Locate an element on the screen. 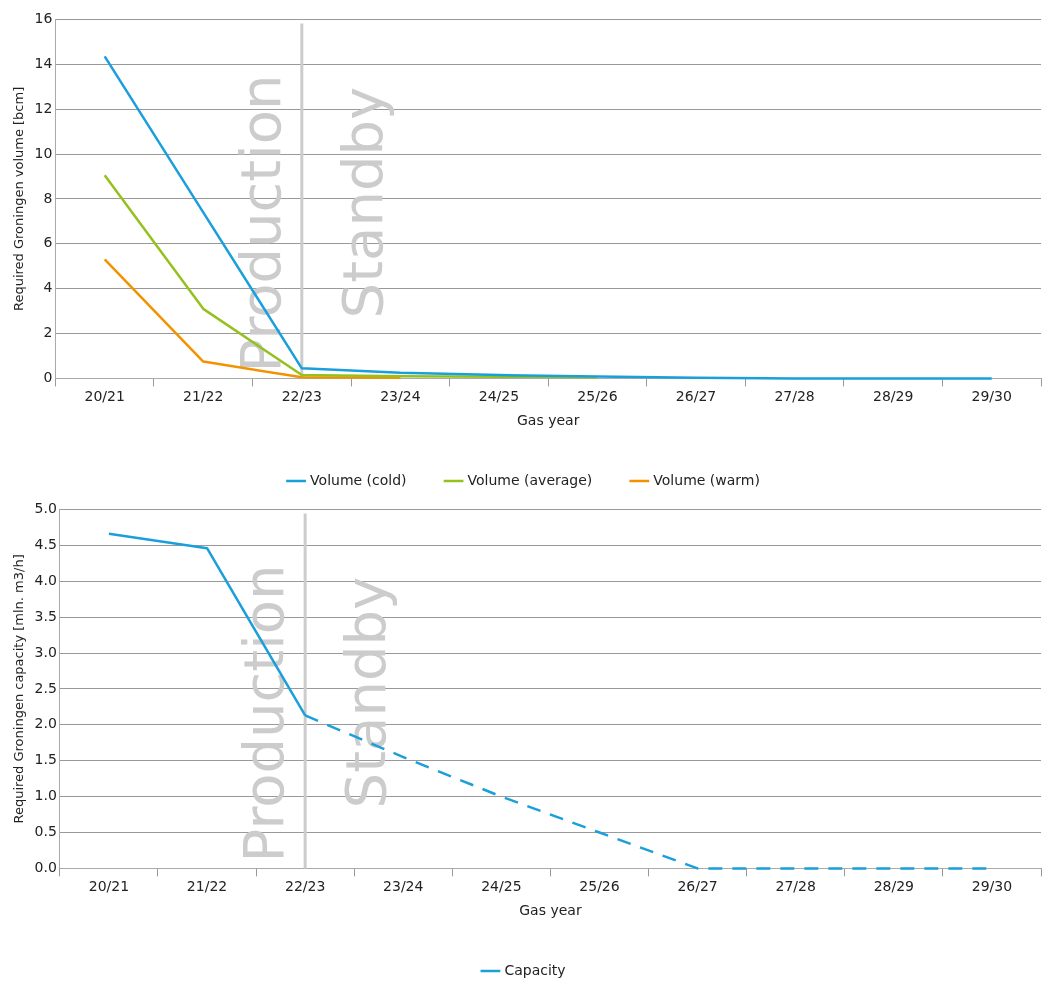 This screenshot has height=1001, width=1063. legend-label: Capacity is located at coordinates (535, 969).